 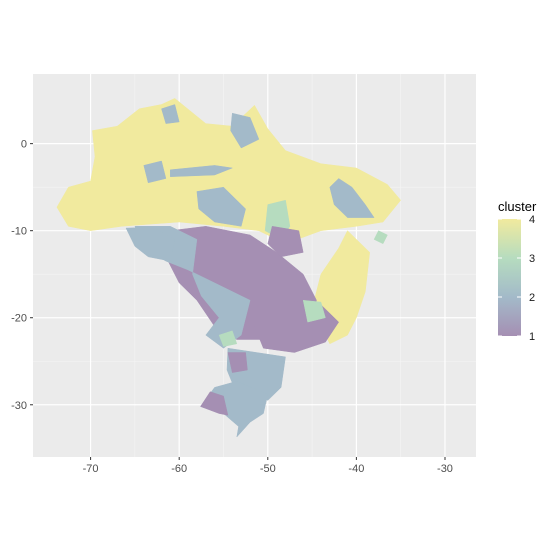 What do you see at coordinates (517, 206) in the screenshot?
I see `legend-title: cluster` at bounding box center [517, 206].